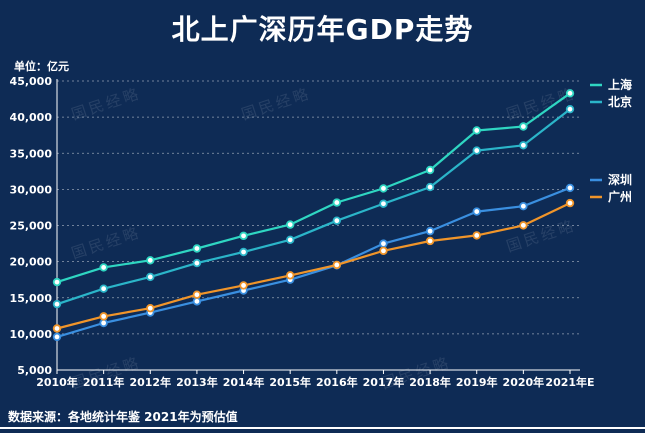  Describe the element at coordinates (104, 382) in the screenshot. I see `x-tick-label: 2011年` at that location.